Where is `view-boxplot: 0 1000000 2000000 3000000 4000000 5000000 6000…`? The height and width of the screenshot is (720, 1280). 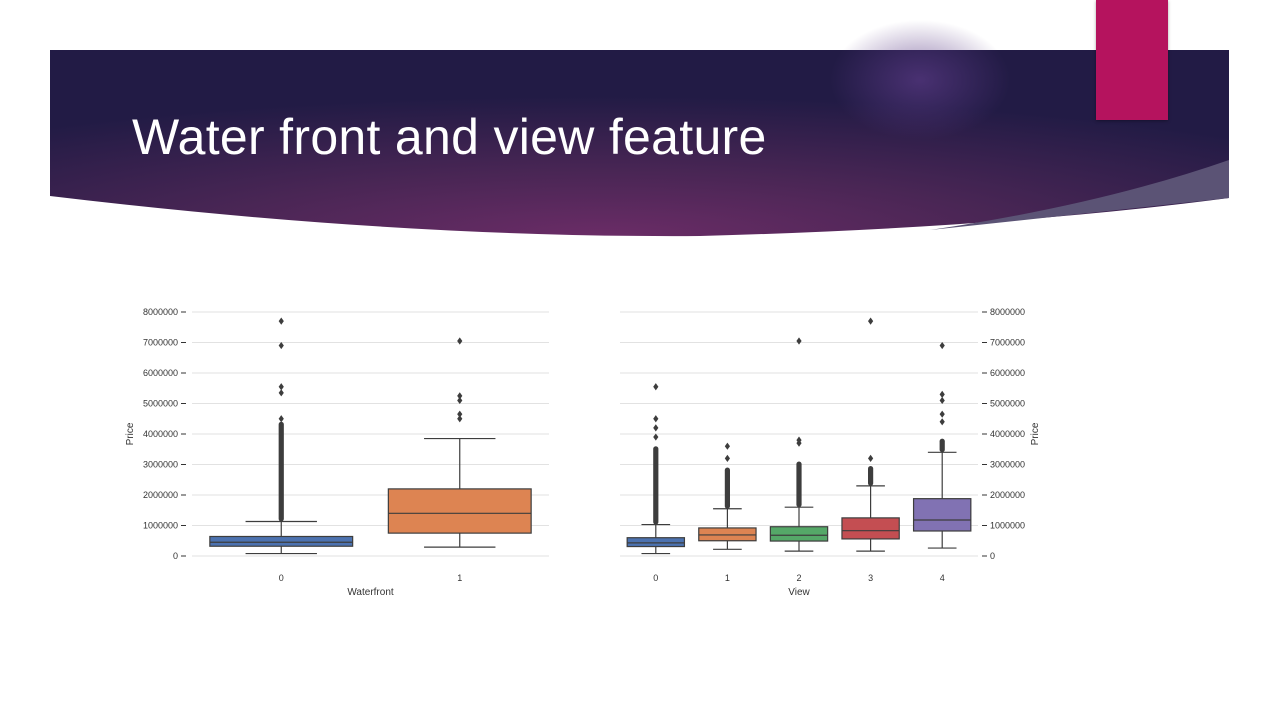
view-boxplot: 0 1000000 2000000 3000000 4000000 5000000 6000… is located at coordinates (830, 452).